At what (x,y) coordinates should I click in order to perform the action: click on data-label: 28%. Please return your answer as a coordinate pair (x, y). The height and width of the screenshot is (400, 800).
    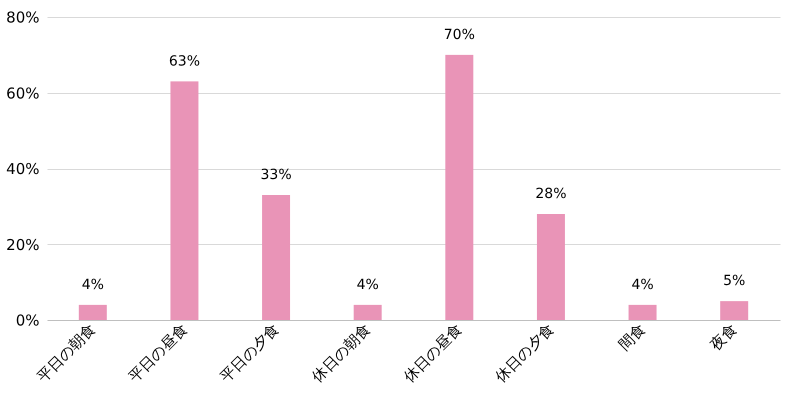
    Looking at the image, I should click on (550, 194).